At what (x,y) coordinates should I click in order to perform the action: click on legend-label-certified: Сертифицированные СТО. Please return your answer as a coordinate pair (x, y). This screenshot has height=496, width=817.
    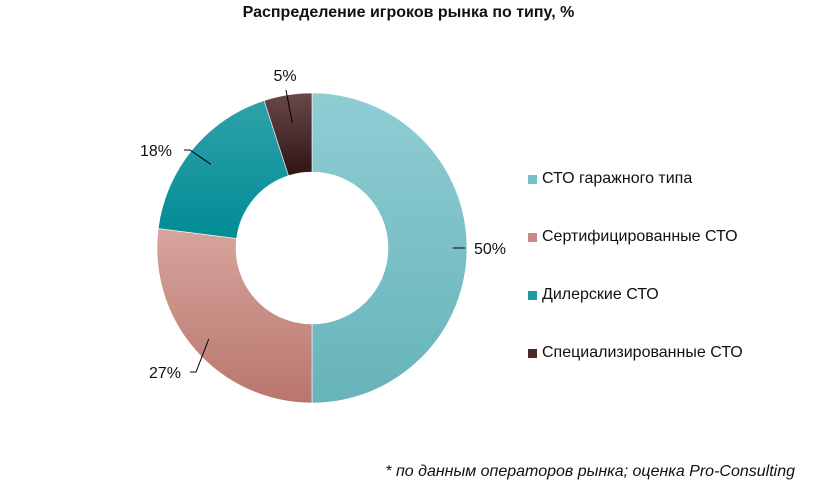
    Looking at the image, I should click on (640, 236).